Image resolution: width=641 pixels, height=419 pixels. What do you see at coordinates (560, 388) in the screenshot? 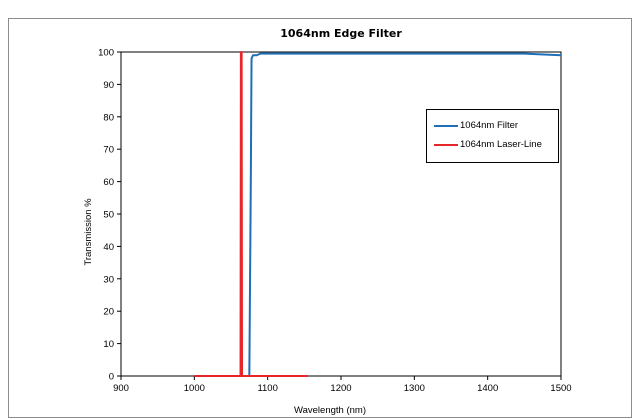
I see `x-tick-label: 1500` at bounding box center [560, 388].